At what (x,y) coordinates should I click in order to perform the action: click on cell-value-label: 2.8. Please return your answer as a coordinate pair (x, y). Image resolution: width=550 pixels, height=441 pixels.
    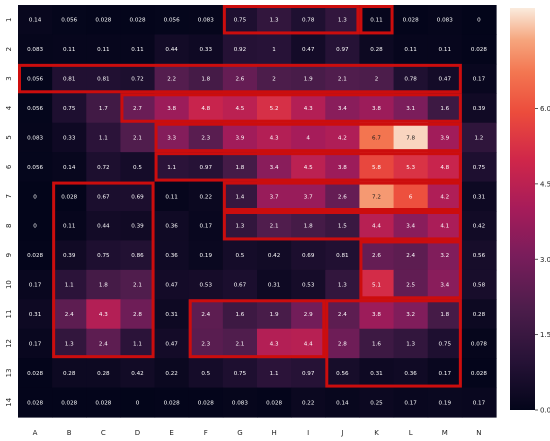
    Looking at the image, I should click on (137, 315).